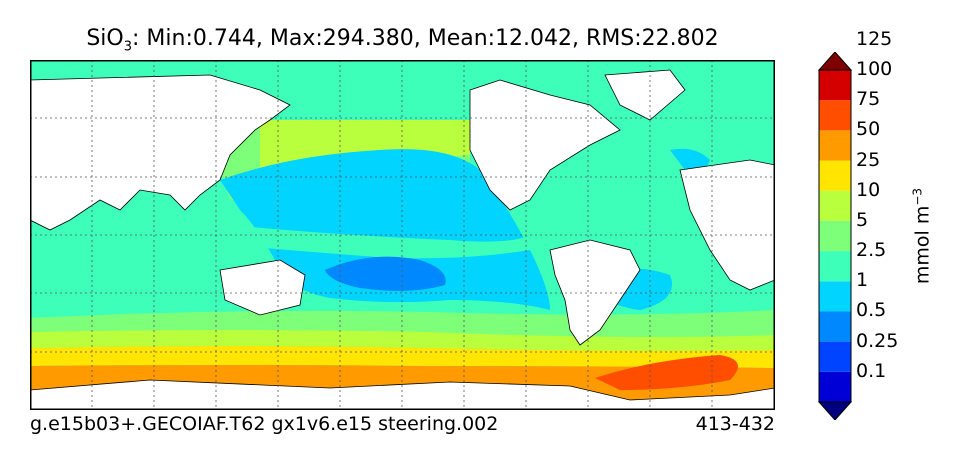 This screenshot has height=466, width=964. I want to click on land-antarctica, so click(402, 394).